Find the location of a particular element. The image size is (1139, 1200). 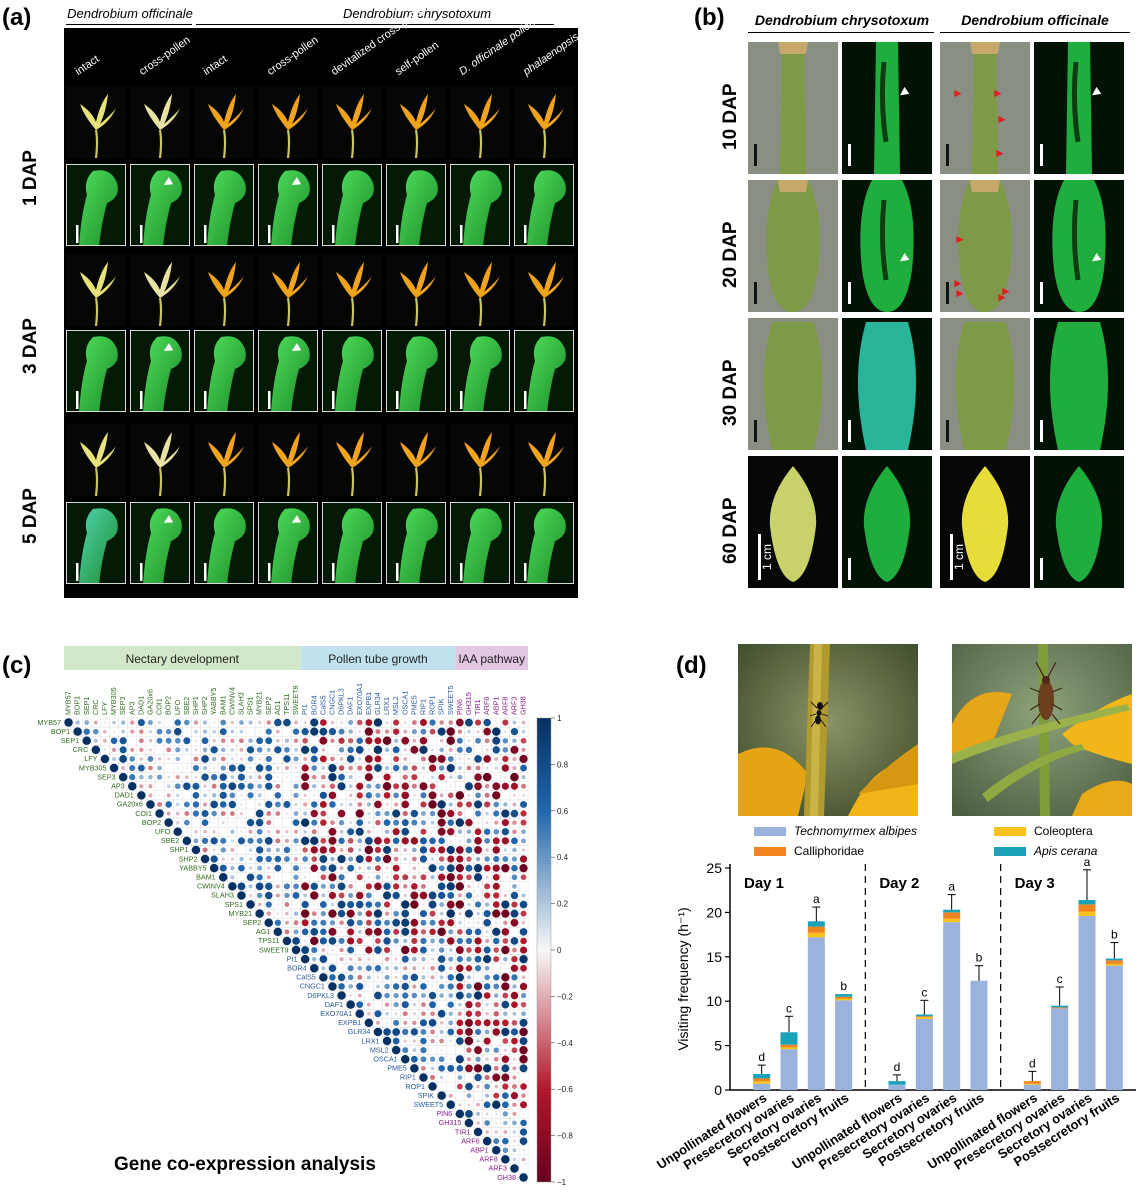

row-gene-label: SEP1 is located at coordinates (70, 740).